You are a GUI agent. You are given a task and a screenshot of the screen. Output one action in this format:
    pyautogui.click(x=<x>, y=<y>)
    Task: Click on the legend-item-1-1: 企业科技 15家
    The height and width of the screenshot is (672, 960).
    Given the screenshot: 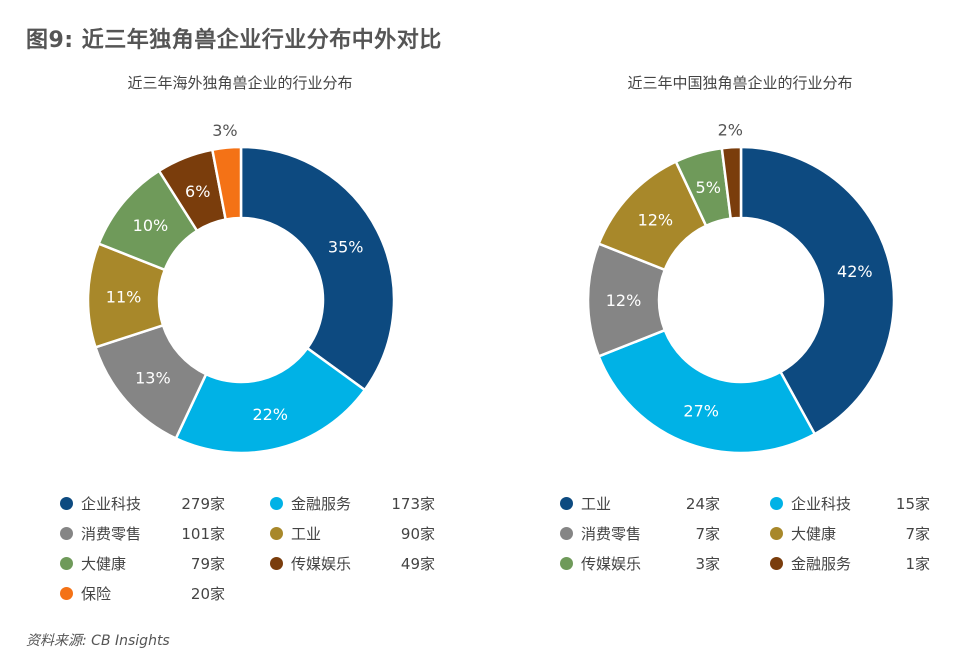 What is the action you would take?
    pyautogui.click(x=865, y=504)
    